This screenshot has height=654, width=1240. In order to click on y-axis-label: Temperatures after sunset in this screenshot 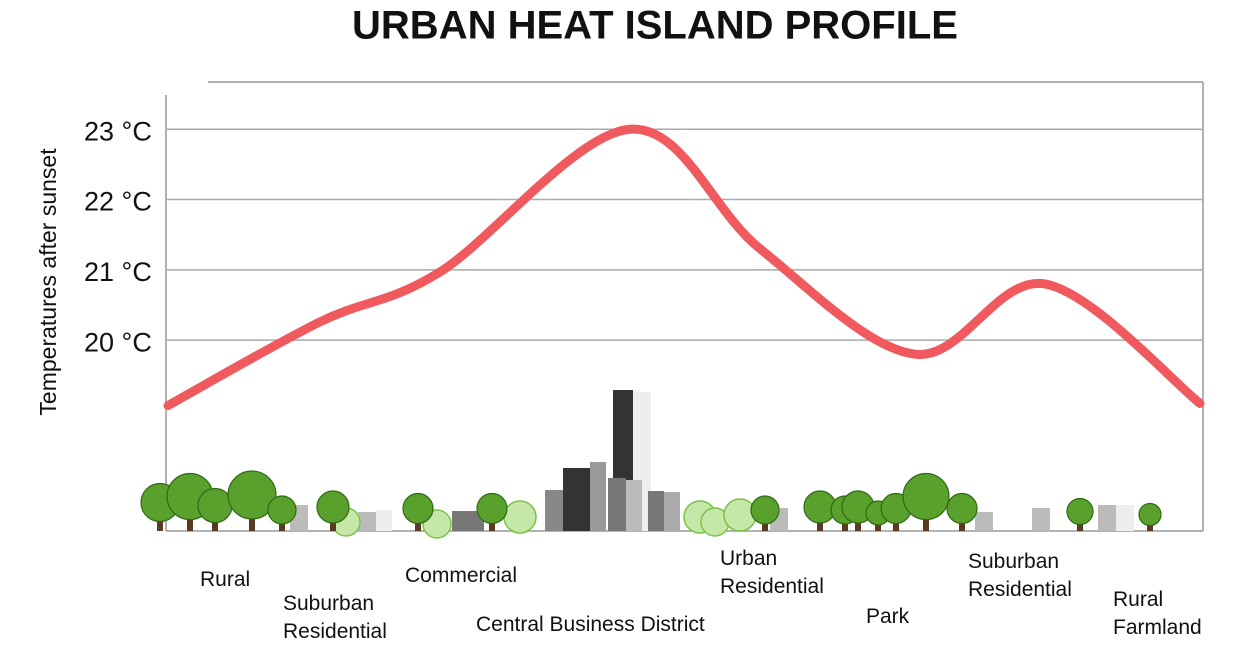, I will do `click(48, 282)`.